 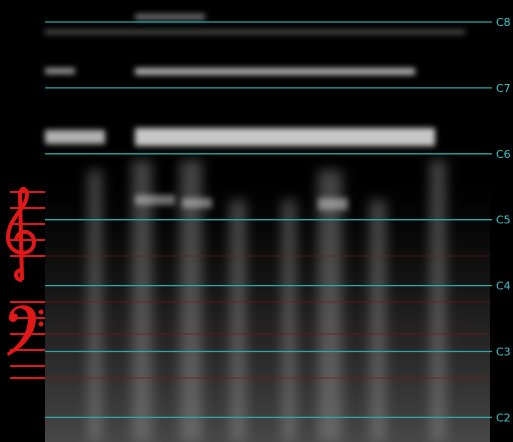 What do you see at coordinates (503, 417) in the screenshot?
I see `octave-label: C2` at bounding box center [503, 417].